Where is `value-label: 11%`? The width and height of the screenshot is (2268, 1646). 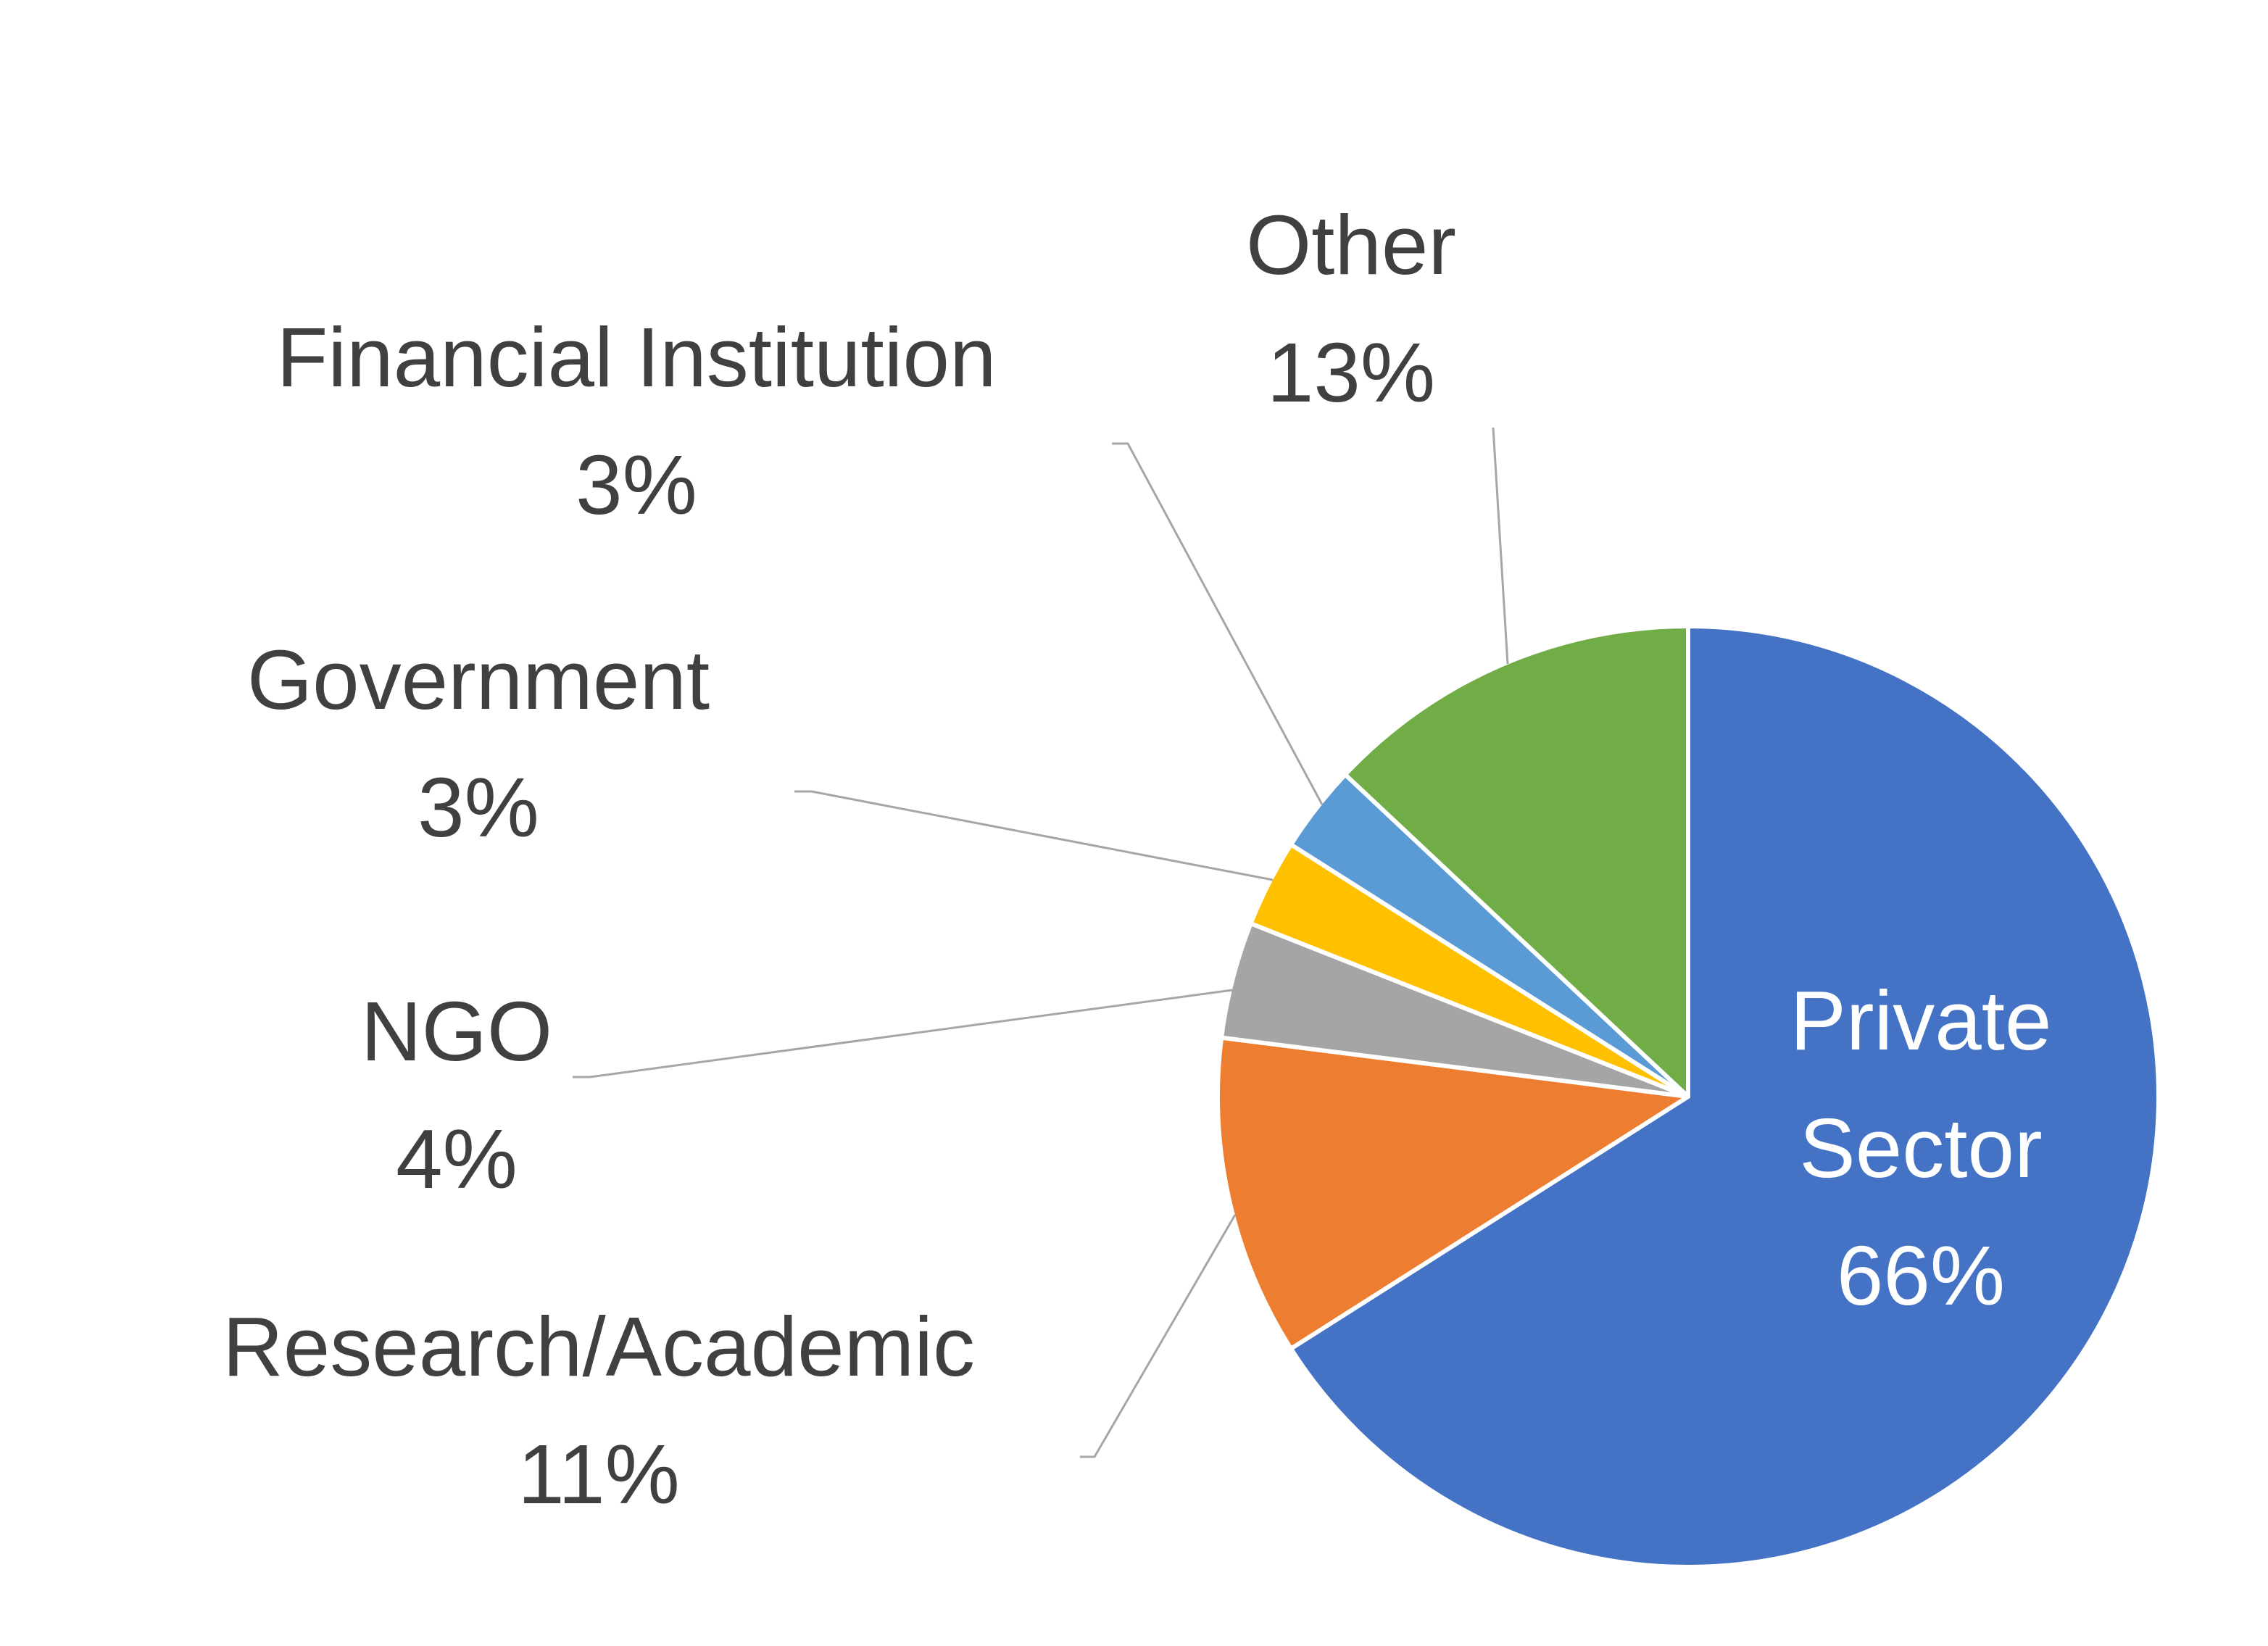
value-label: 11% is located at coordinates (599, 1474).